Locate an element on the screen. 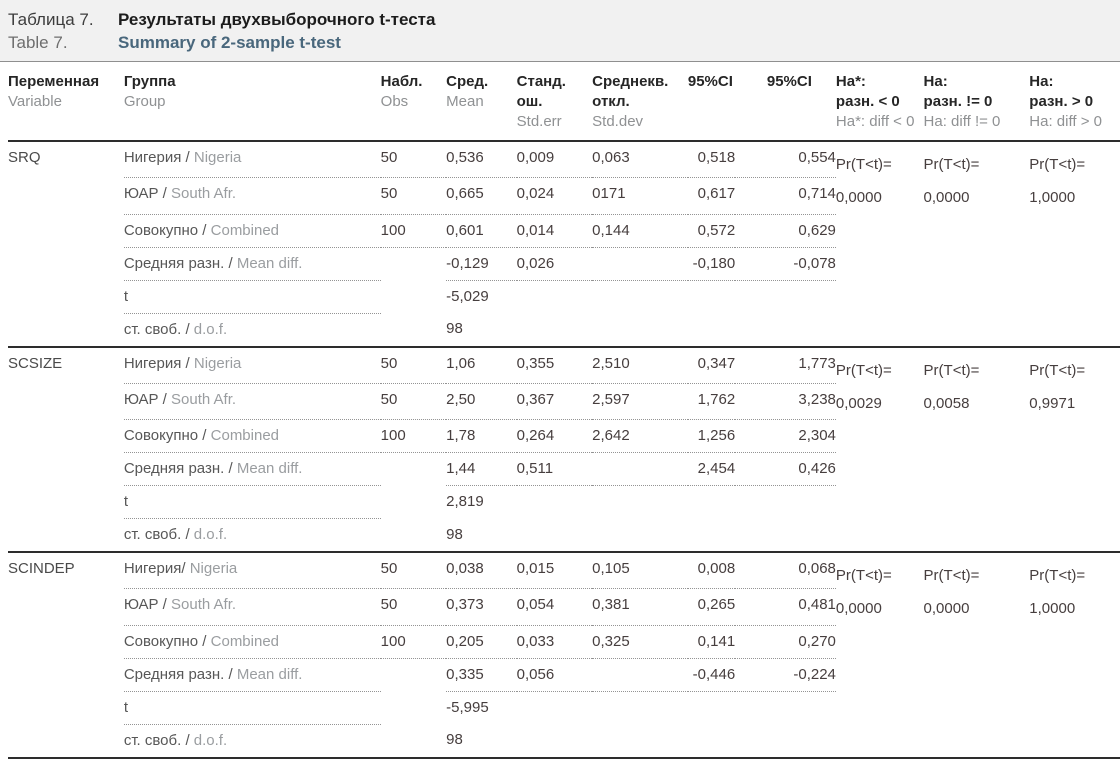 The width and height of the screenshot is (1120, 759). stddev-value: 0,105 is located at coordinates (640, 571).